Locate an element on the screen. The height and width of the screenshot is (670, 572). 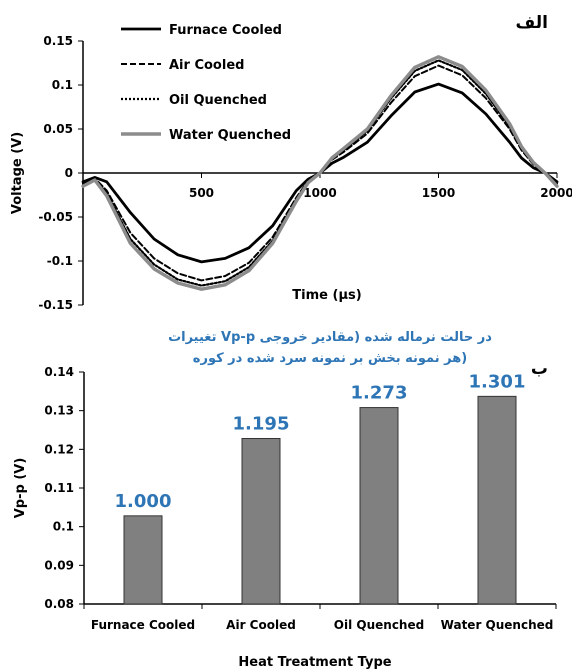
panel-label-be: ب is located at coordinates (539, 369).